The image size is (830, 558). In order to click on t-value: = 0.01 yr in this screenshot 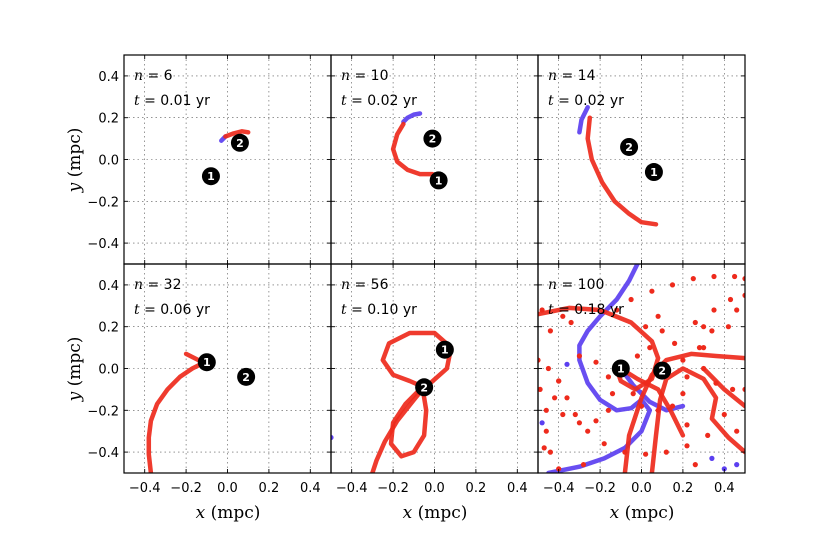, I will do `click(175, 101)`.